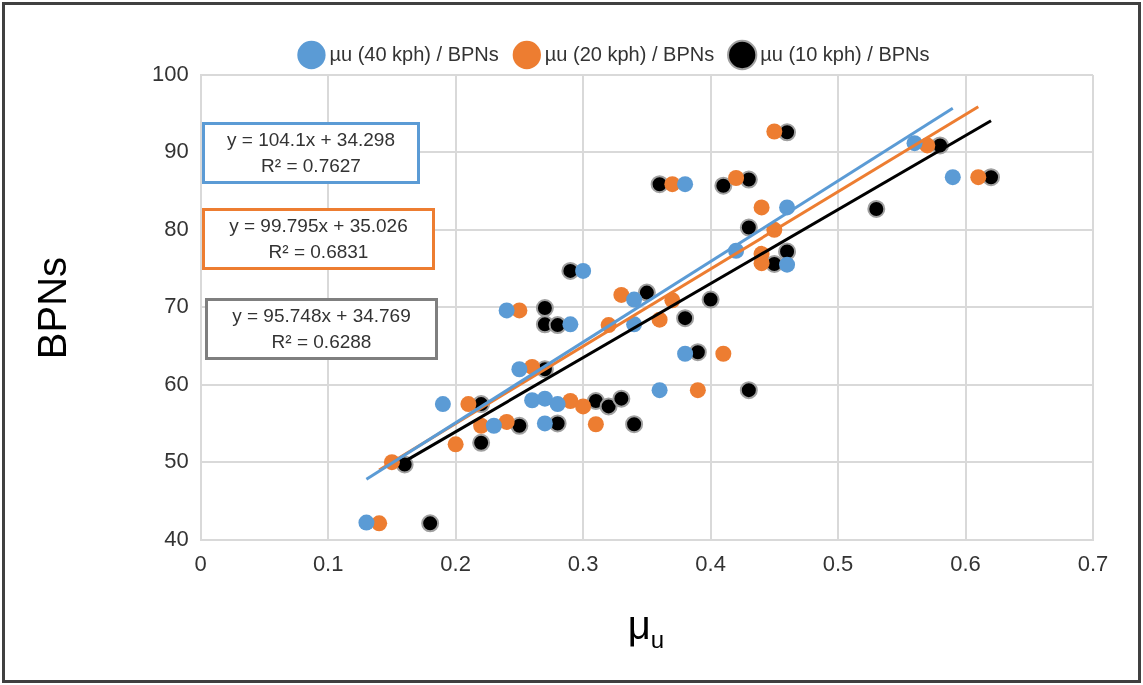 This screenshot has height=685, width=1143. What do you see at coordinates (629, 53) in the screenshot?
I see `legend-label: µu (20 kph) / BPNs` at bounding box center [629, 53].